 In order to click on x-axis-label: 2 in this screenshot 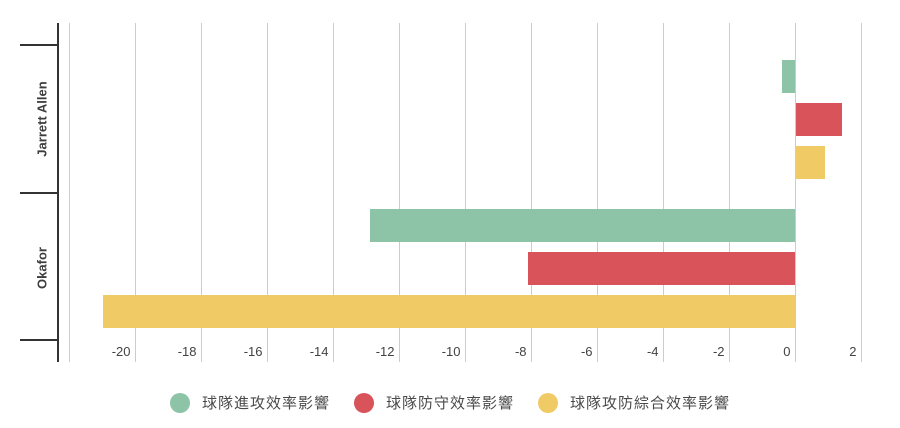, I will do `click(853, 351)`.